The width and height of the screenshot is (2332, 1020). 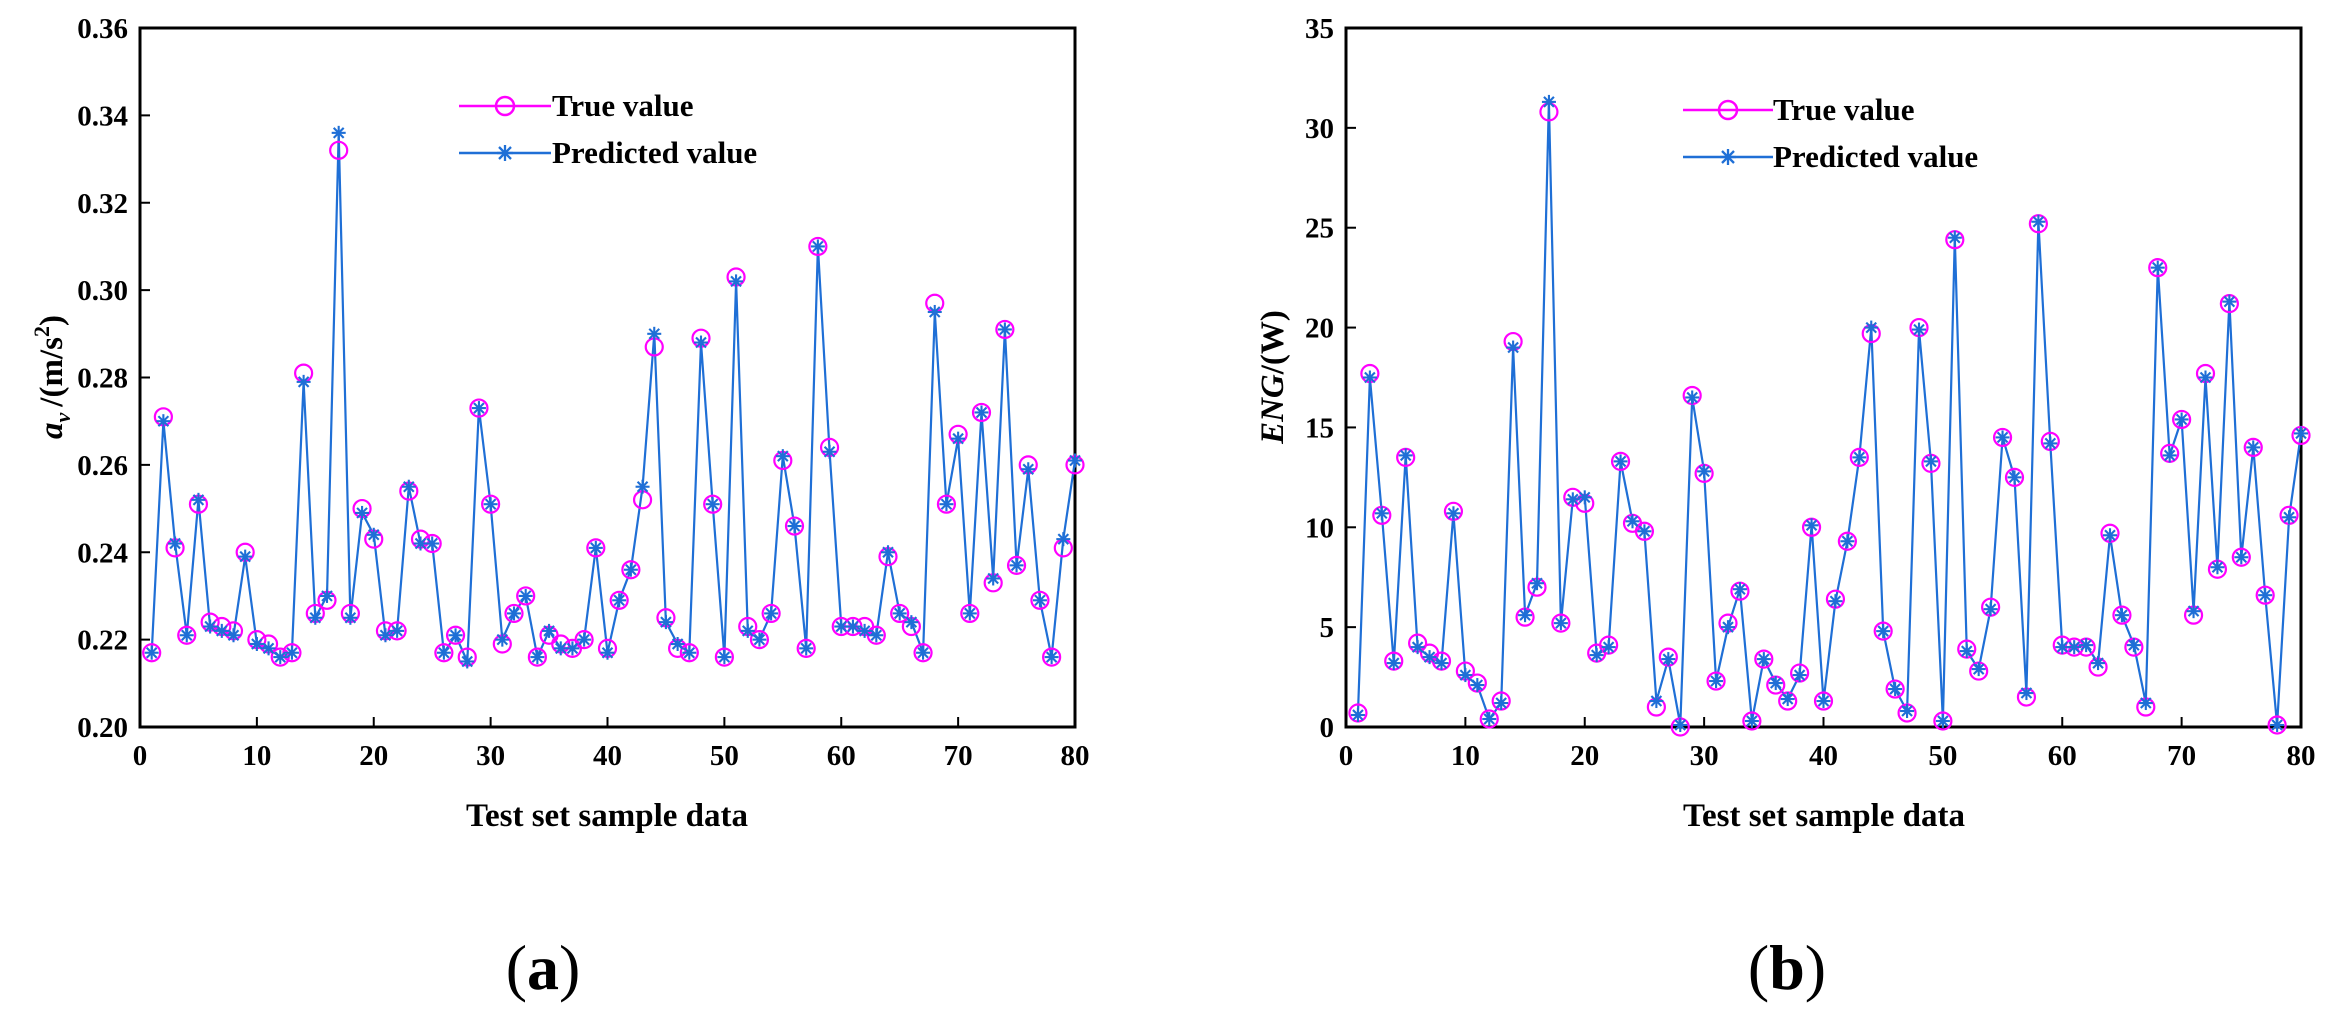 What do you see at coordinates (41, 331) in the screenshot?
I see `y-axis-sup-a: 2` at bounding box center [41, 331].